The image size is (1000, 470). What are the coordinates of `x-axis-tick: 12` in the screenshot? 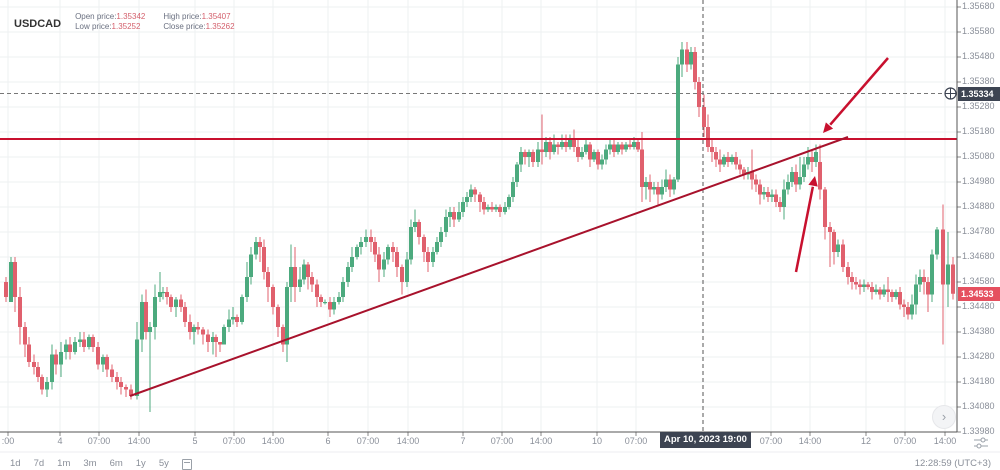 It's located at (866, 441).